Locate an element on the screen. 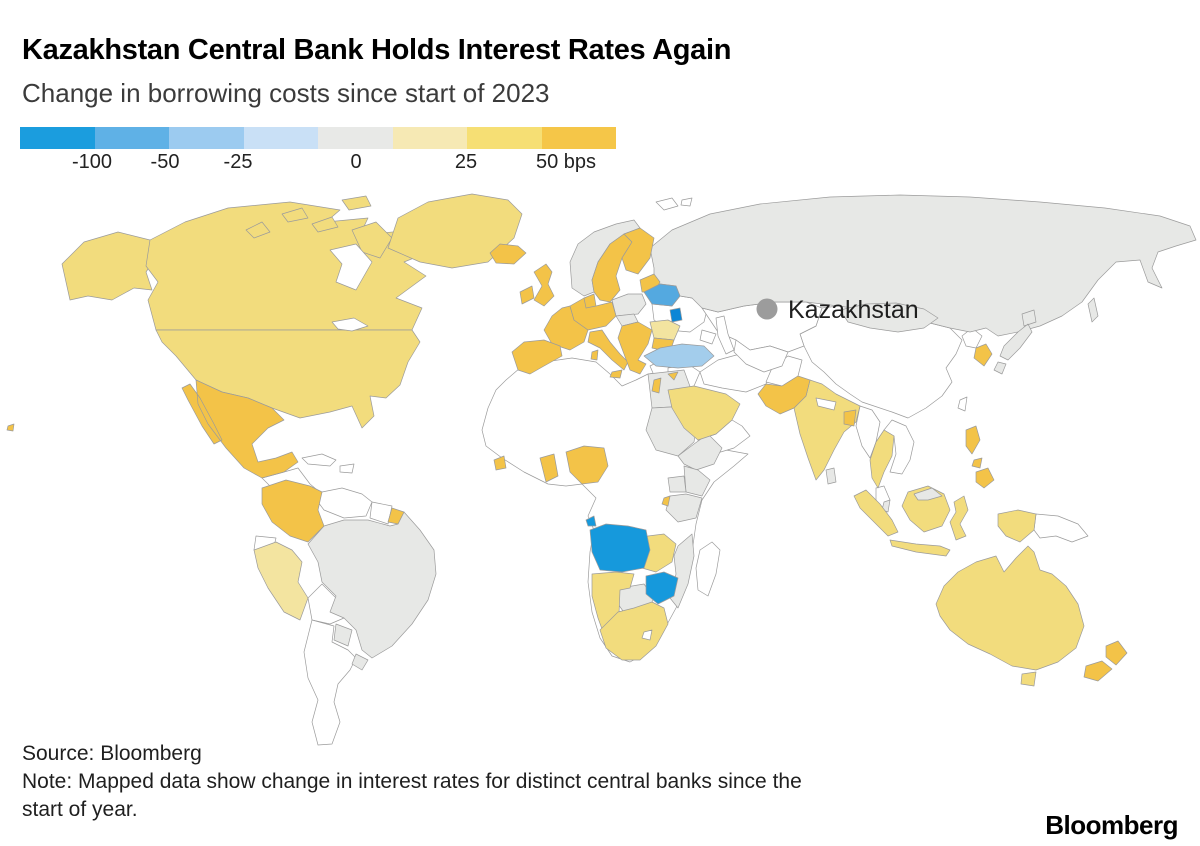 The image size is (1200, 846). country-paraguay is located at coordinates (343, 635).